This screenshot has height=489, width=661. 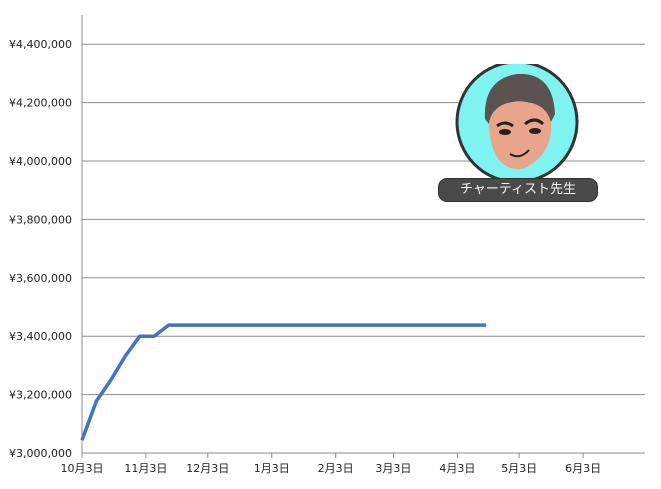 What do you see at coordinates (82, 468) in the screenshot?
I see `x-tick-label: 10月3日` at bounding box center [82, 468].